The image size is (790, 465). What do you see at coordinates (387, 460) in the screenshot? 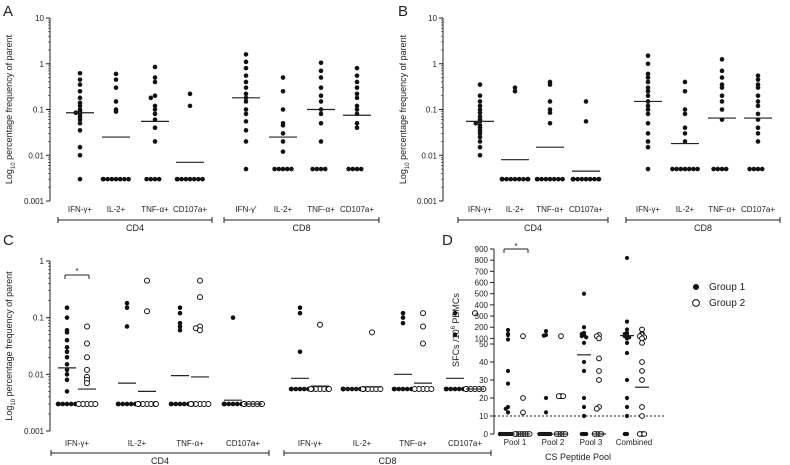
I see `panel-c-group-label: CD8` at bounding box center [387, 460].